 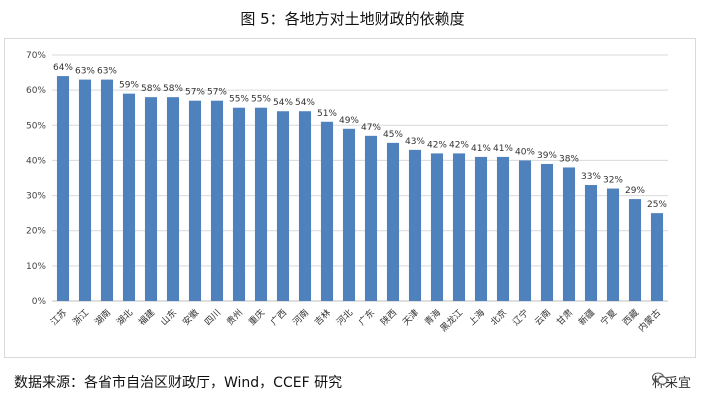 I want to click on watermark: 林采宜, so click(x=671, y=381).